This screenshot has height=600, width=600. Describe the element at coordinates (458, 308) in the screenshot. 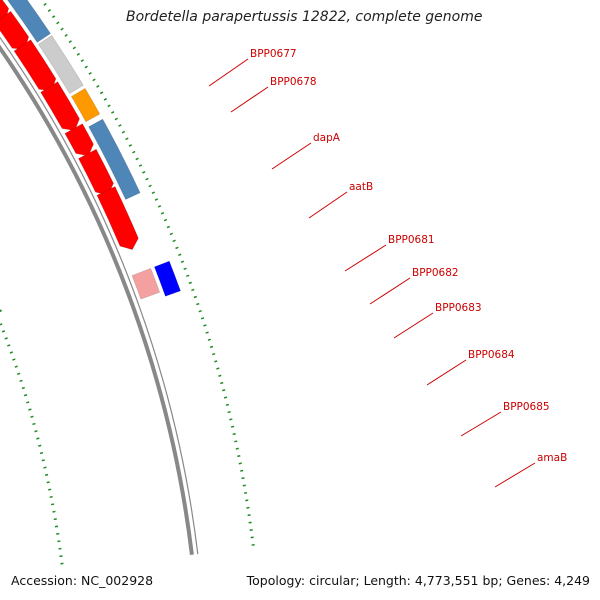

I see `gene-label: BPP0683` at that location.